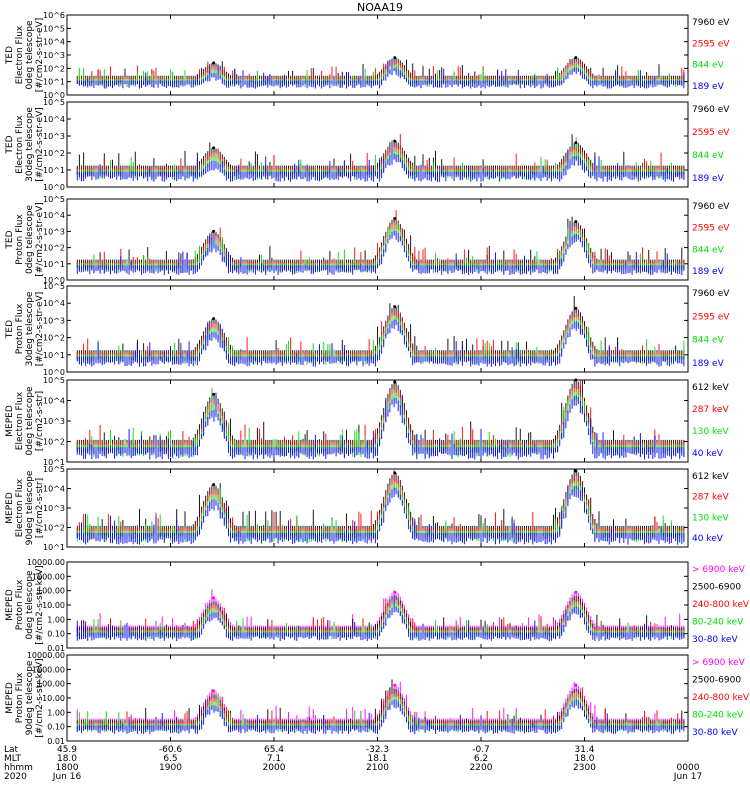  I want to click on x-tick-label: 18.0, so click(584, 759).